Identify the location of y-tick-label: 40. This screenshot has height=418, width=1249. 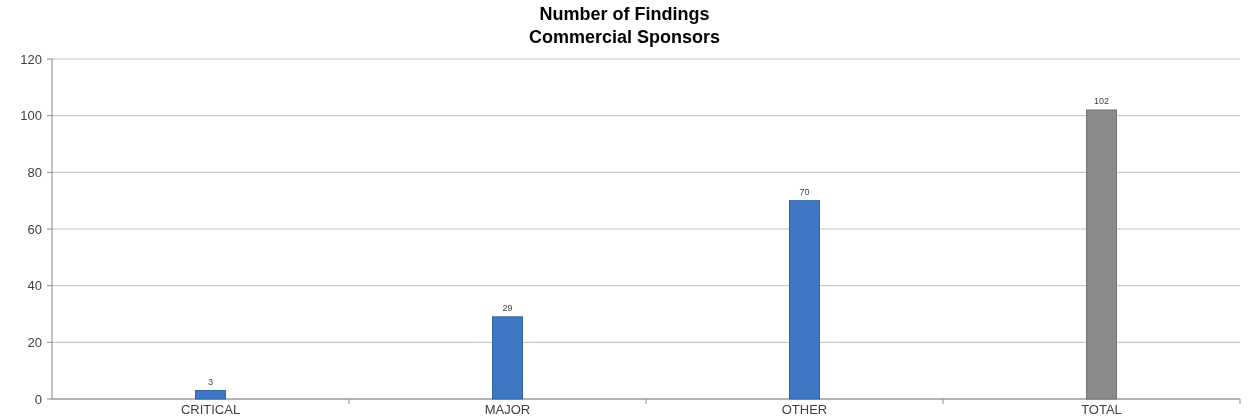
(34, 286).